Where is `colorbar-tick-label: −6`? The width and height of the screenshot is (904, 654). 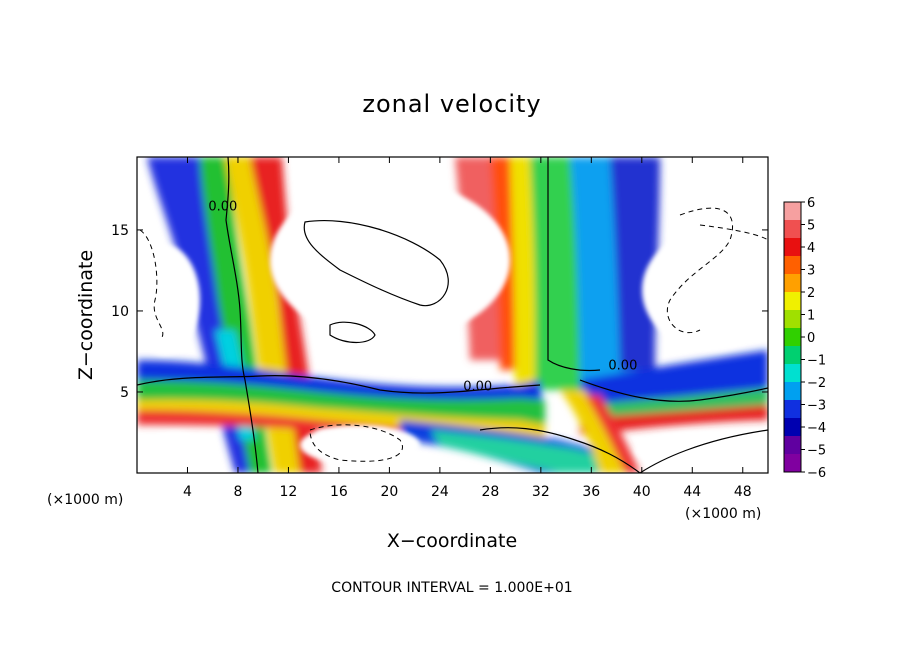
colorbar-tick-label: −6 is located at coordinates (816, 473).